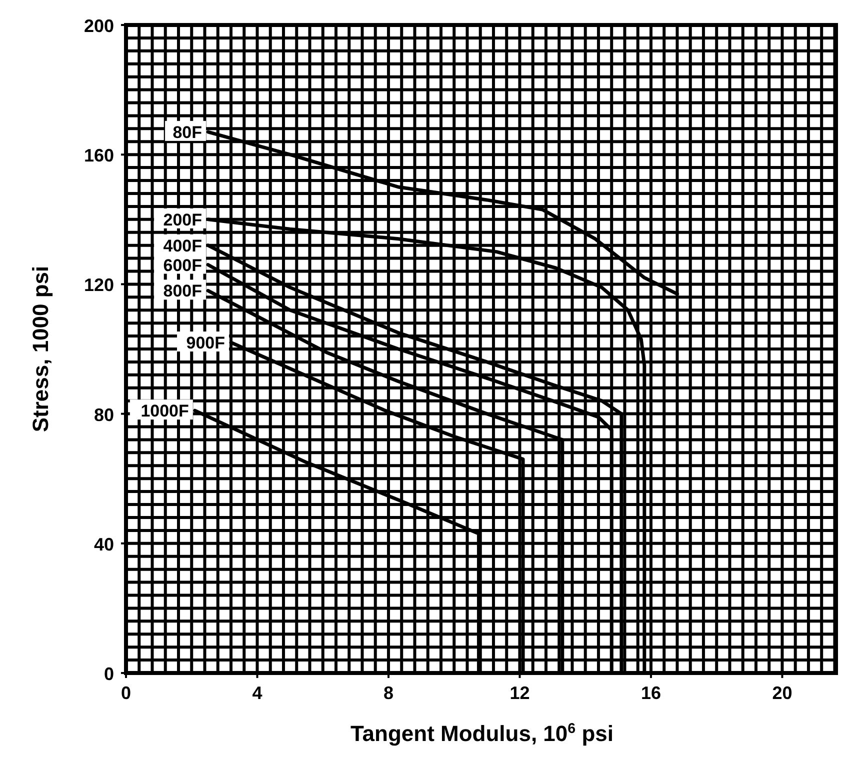 Image resolution: width=846 pixels, height=762 pixels. Describe the element at coordinates (182, 220) in the screenshot. I see `series-label: 200F` at that location.